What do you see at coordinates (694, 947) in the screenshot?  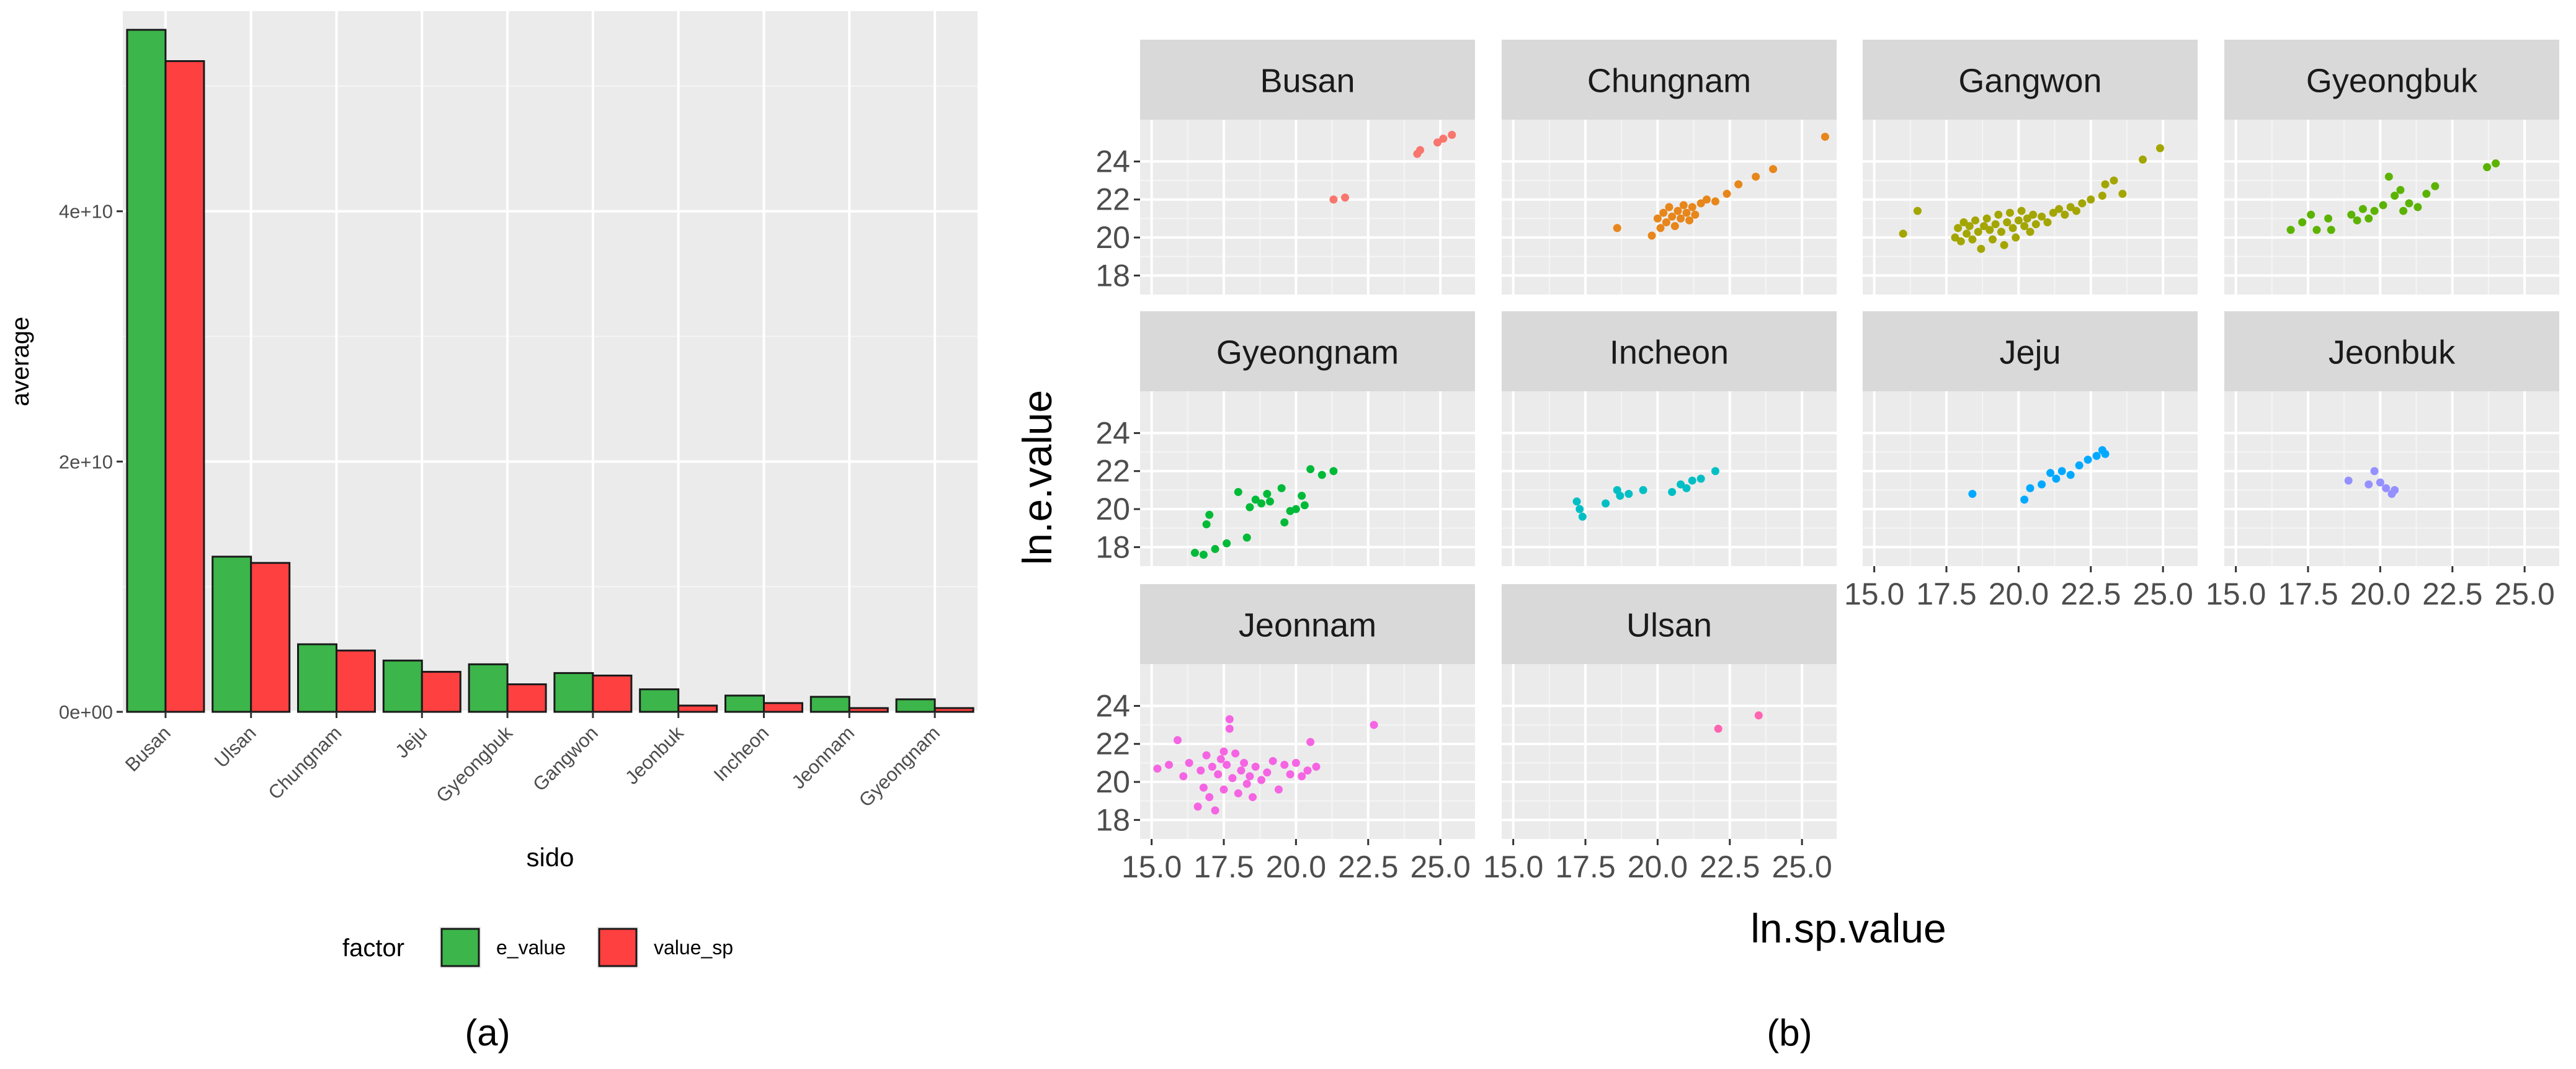 I see `bar-legend-label-value-sp: value_sp` at bounding box center [694, 947].